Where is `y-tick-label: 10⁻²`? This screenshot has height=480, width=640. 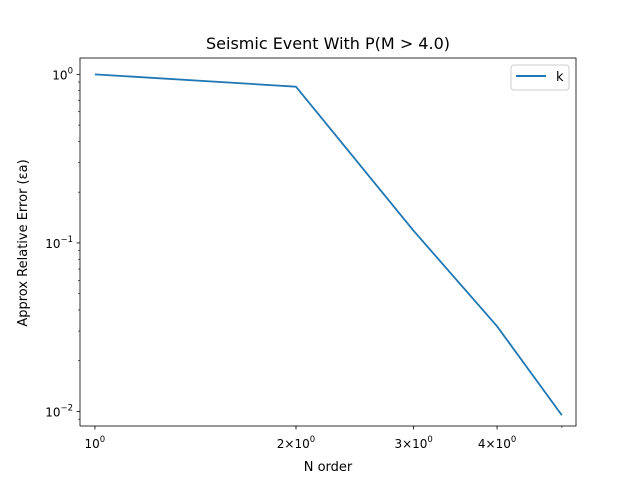
y-tick-label: 10⁻² is located at coordinates (59, 411).